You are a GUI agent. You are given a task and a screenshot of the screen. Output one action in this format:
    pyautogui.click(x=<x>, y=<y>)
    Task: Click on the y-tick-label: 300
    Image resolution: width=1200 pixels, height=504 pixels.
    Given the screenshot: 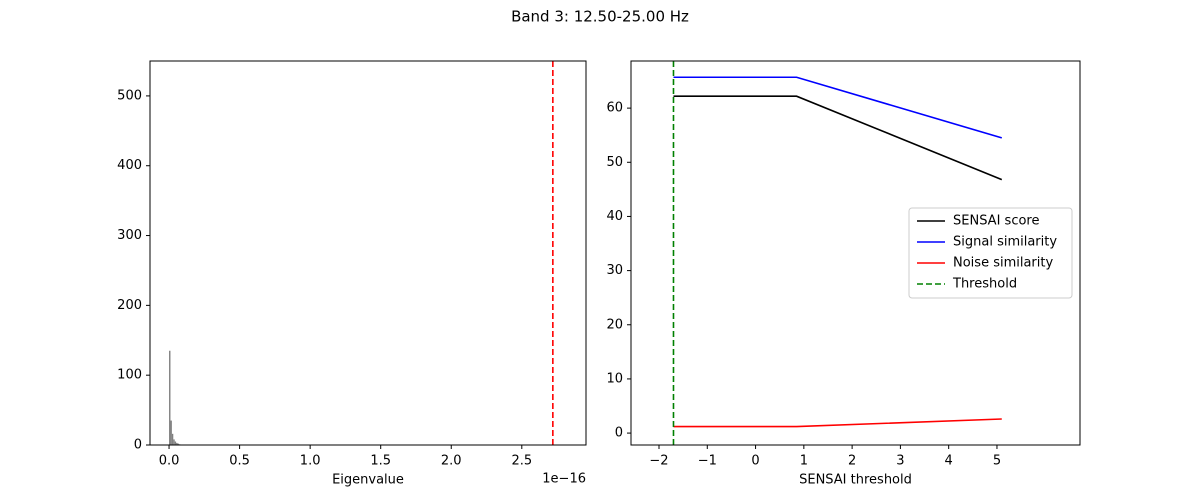 What is the action you would take?
    pyautogui.click(x=129, y=235)
    